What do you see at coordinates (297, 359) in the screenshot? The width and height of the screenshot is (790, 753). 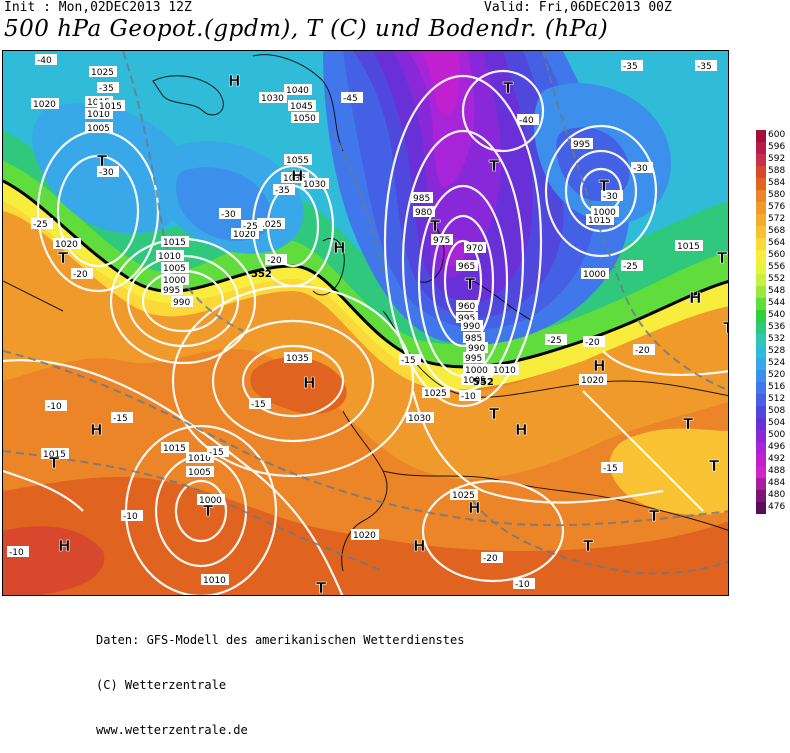 I see `svg-text: 1035` at bounding box center [297, 359].